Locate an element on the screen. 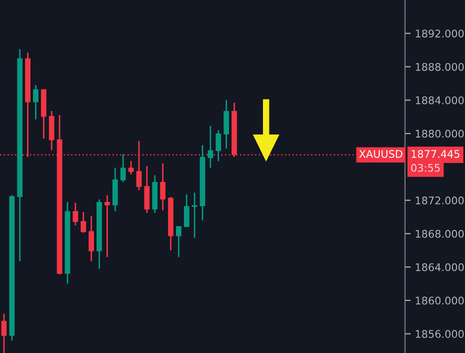 The width and height of the screenshot is (465, 353). y-tick-label: 1892.000 is located at coordinates (440, 34).